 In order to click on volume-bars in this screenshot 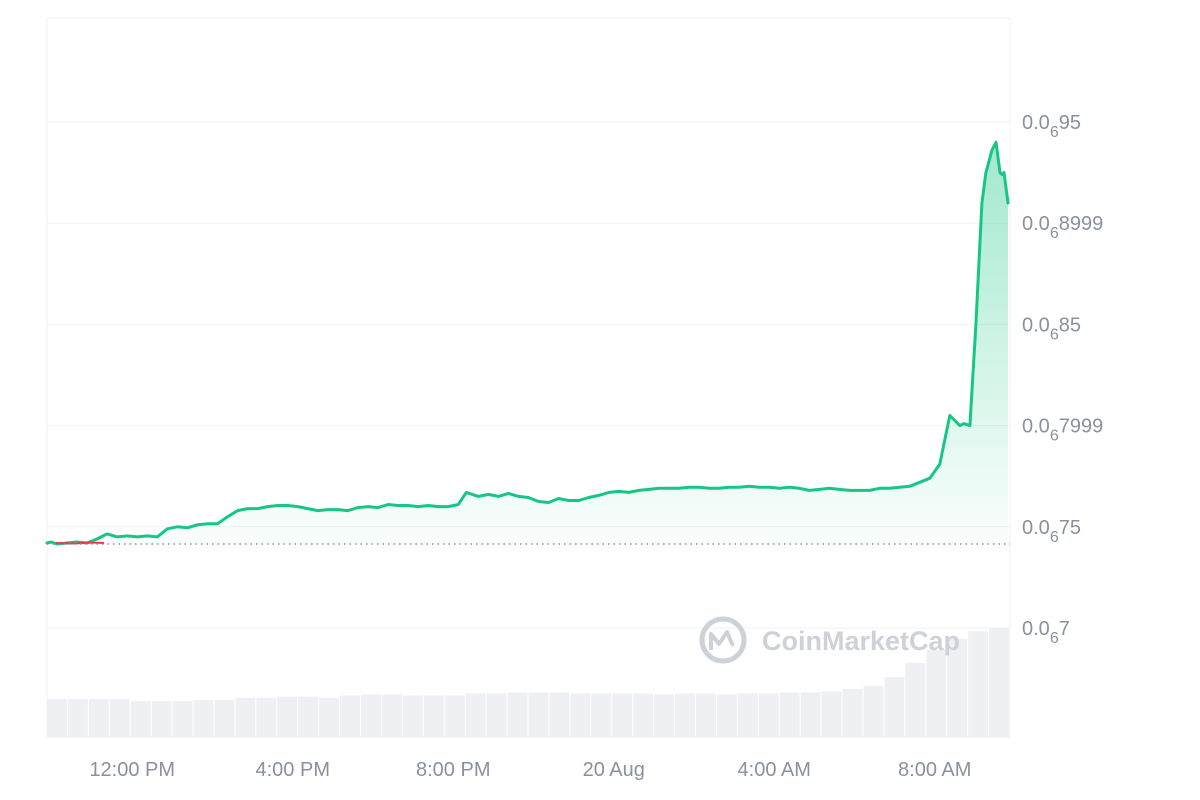, I will do `click(528, 682)`.